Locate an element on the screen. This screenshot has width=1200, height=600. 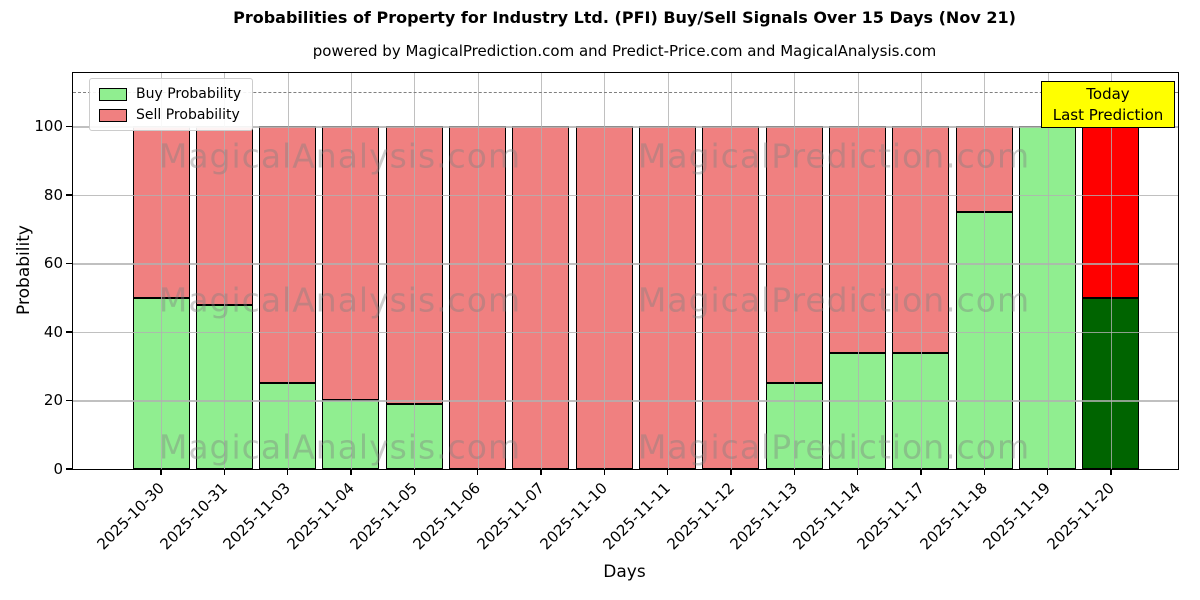
y-tick-label-20: 20 is located at coordinates (53, 400).